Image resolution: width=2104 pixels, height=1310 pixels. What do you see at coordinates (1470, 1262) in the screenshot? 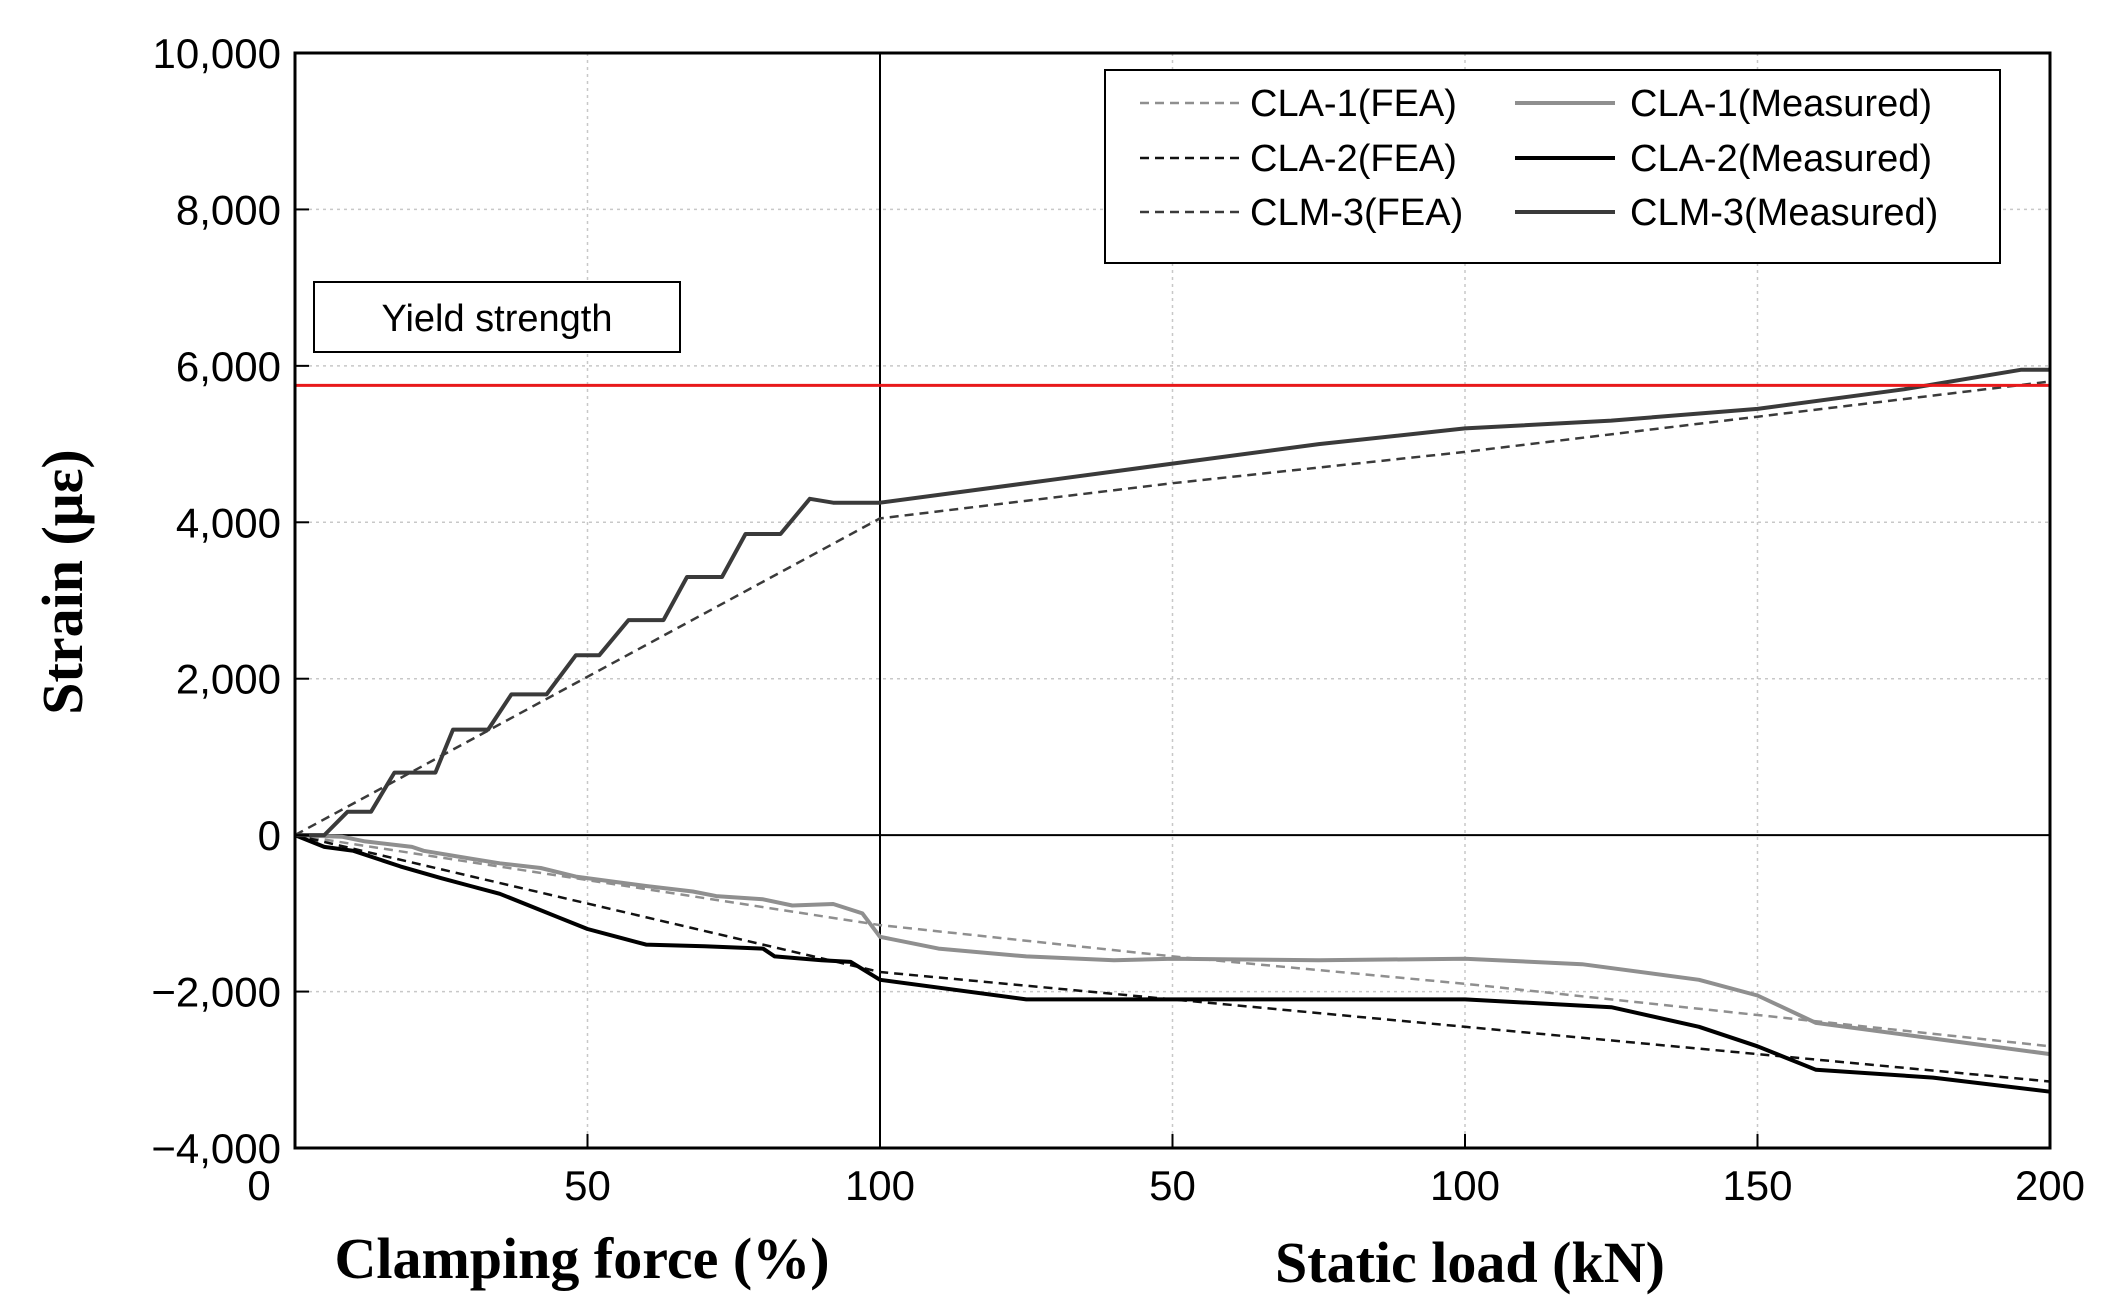
I see `x-axis-title-static: Static load (kN)` at bounding box center [1470, 1262].